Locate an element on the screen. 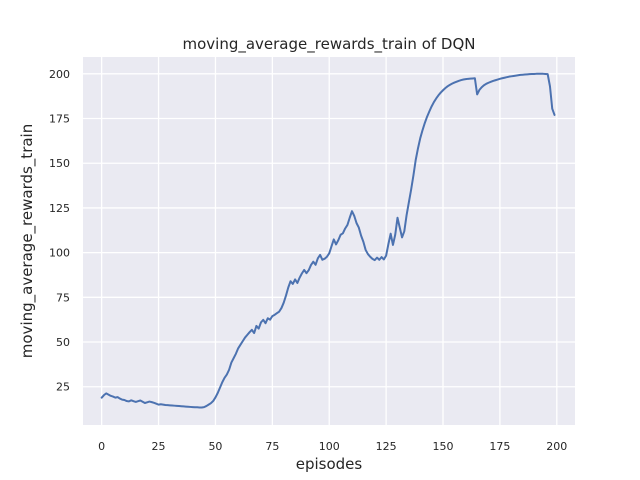 The width and height of the screenshot is (640, 480). y-tick-label: 200 is located at coordinates (59, 74).